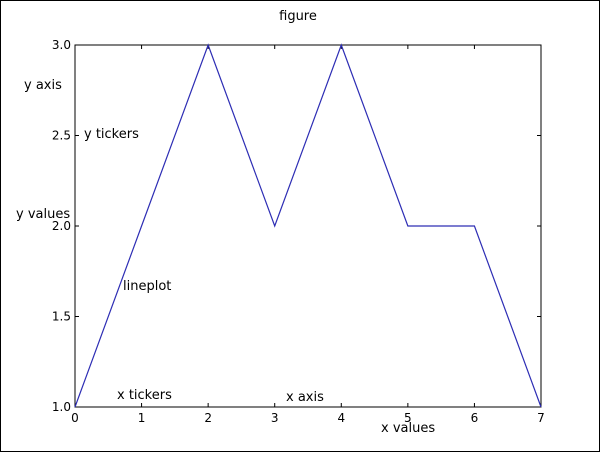 Image resolution: width=600 pixels, height=452 pixels. I want to click on x-tick-label: 3, so click(275, 418).